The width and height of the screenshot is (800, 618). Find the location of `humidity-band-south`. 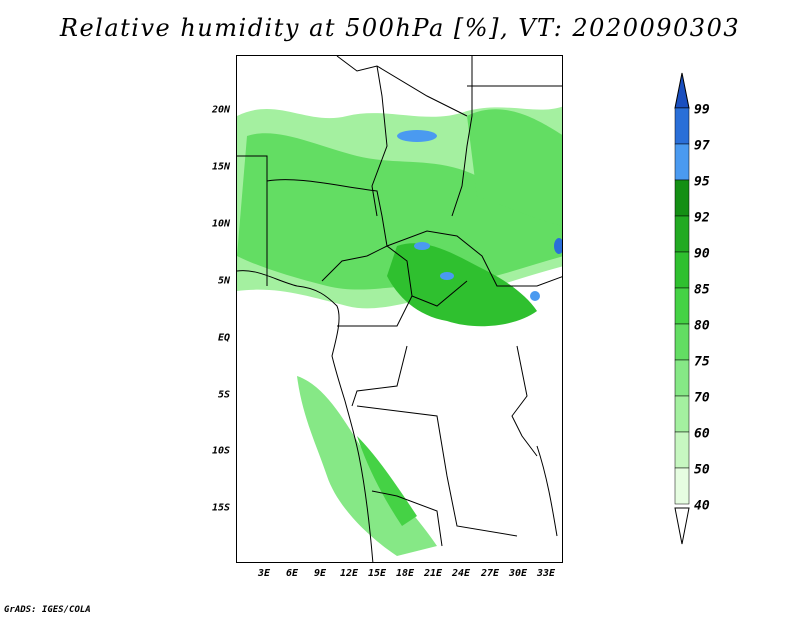

humidity-band-south is located at coordinates (367, 466).